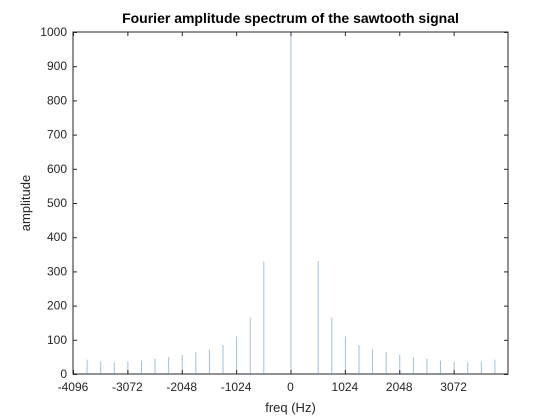  What do you see at coordinates (127, 387) in the screenshot?
I see `x-tick-label: -3072` at bounding box center [127, 387].